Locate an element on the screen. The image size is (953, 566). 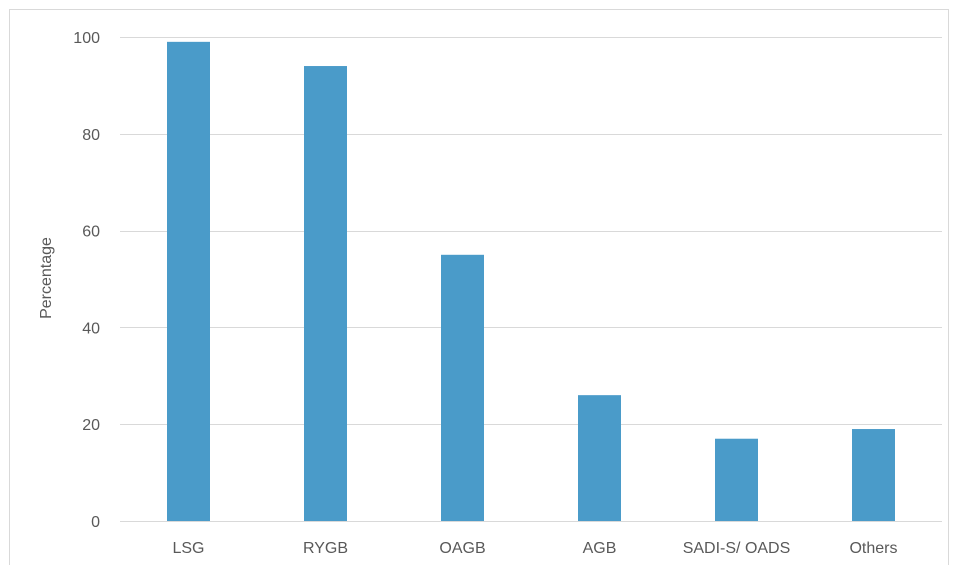
y-tick-label: 0 is located at coordinates (95, 522).